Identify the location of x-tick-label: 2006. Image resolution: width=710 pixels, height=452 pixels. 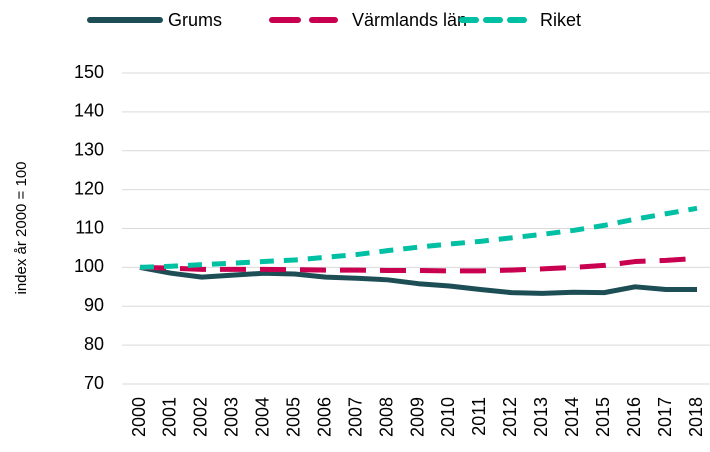
(324, 417).